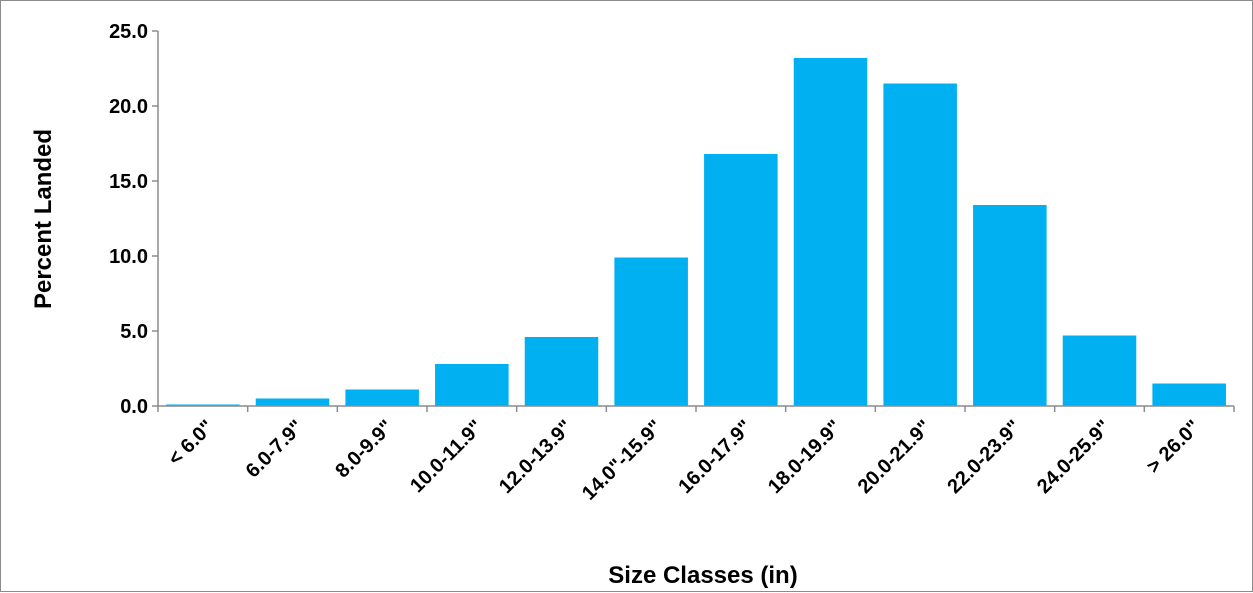 This screenshot has width=1253, height=593. Describe the element at coordinates (134, 407) in the screenshot. I see `y-tick-label: 0.0` at that location.